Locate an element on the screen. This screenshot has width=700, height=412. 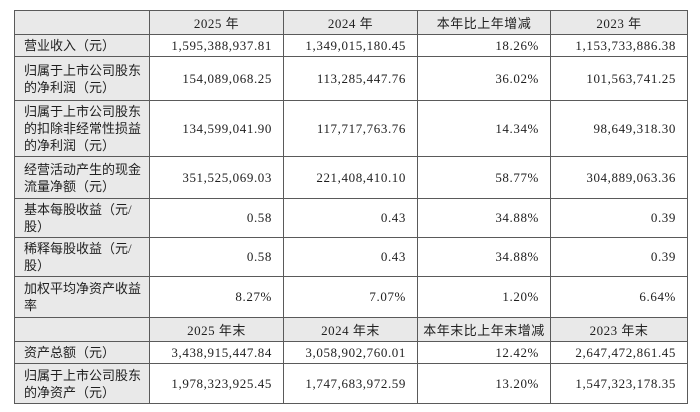
cell-end-change: 12.42% is located at coordinates (484, 352).